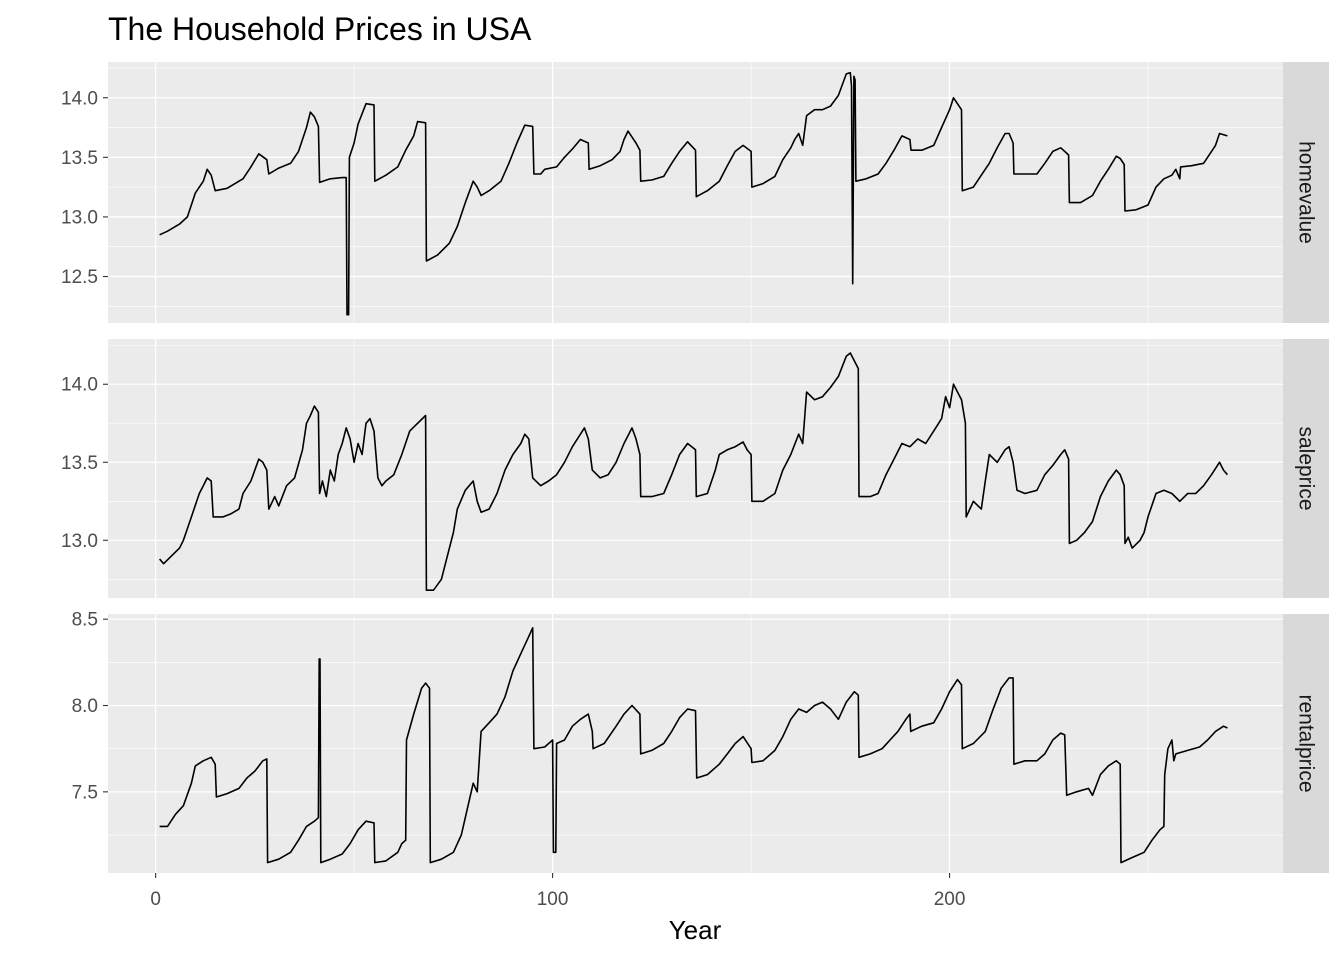 The image size is (1344, 960). What do you see at coordinates (950, 899) in the screenshot?
I see `x-tick-label: 200` at bounding box center [950, 899].